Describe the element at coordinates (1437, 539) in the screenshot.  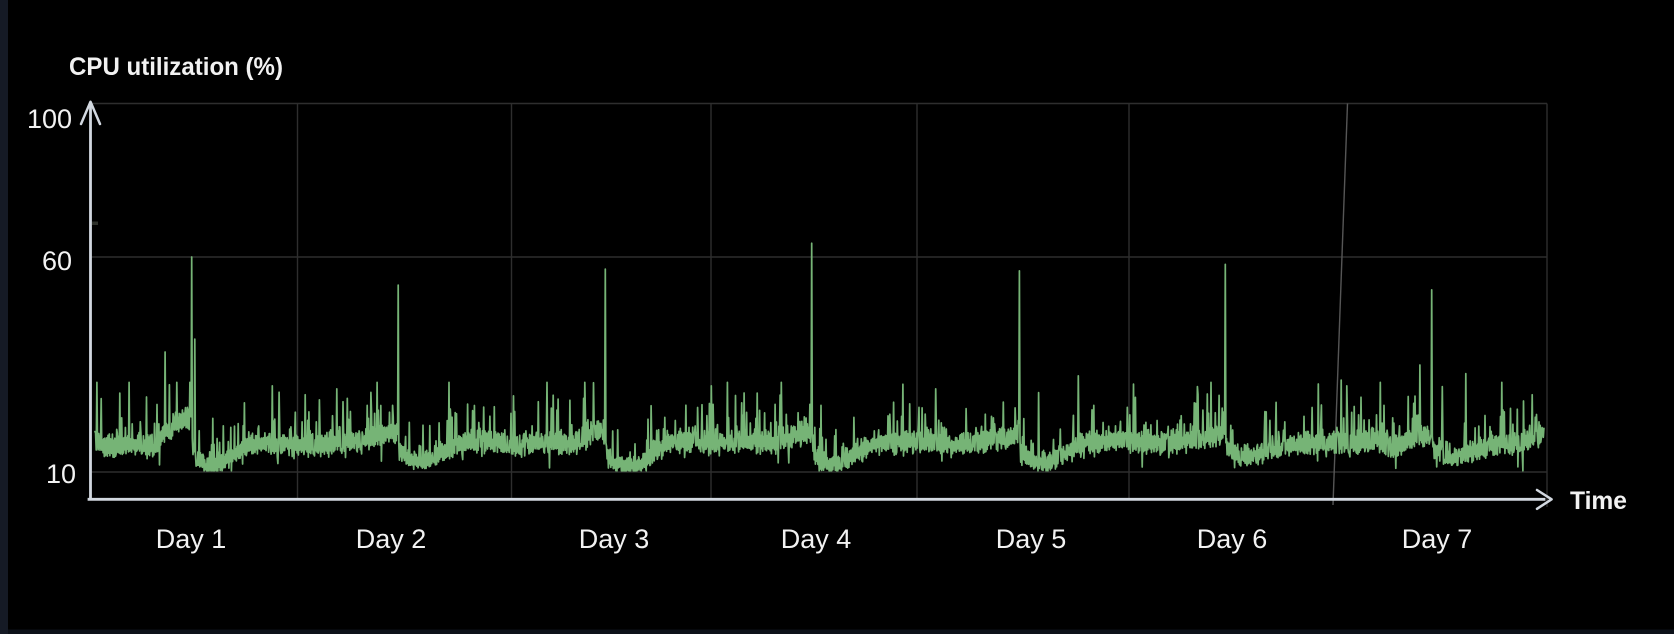
I see `svg-text: Day 7` at that location.